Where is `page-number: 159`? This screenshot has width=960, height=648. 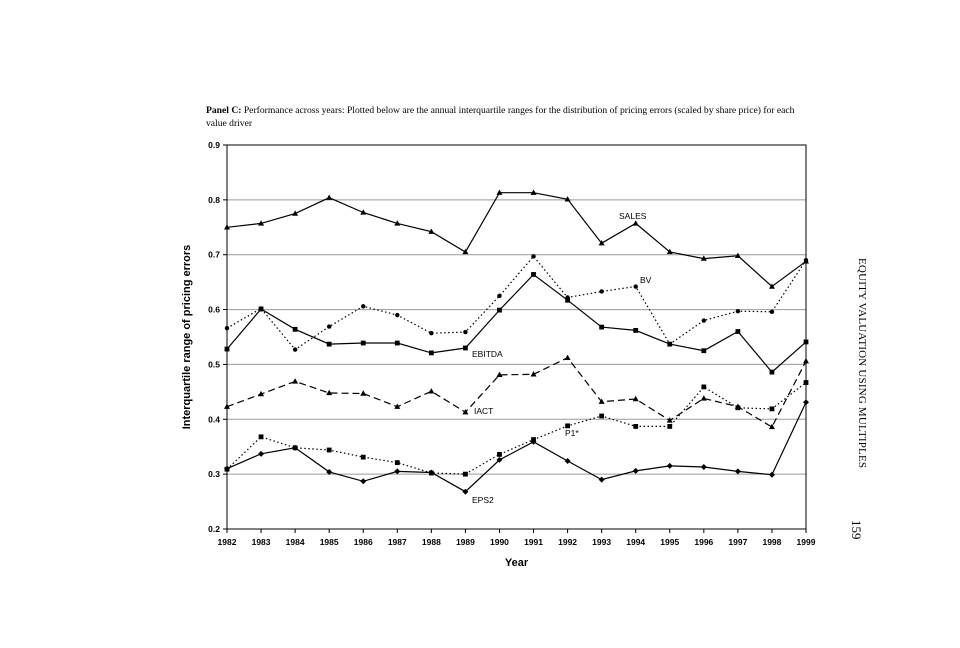
page-number: 159 is located at coordinates (856, 530).